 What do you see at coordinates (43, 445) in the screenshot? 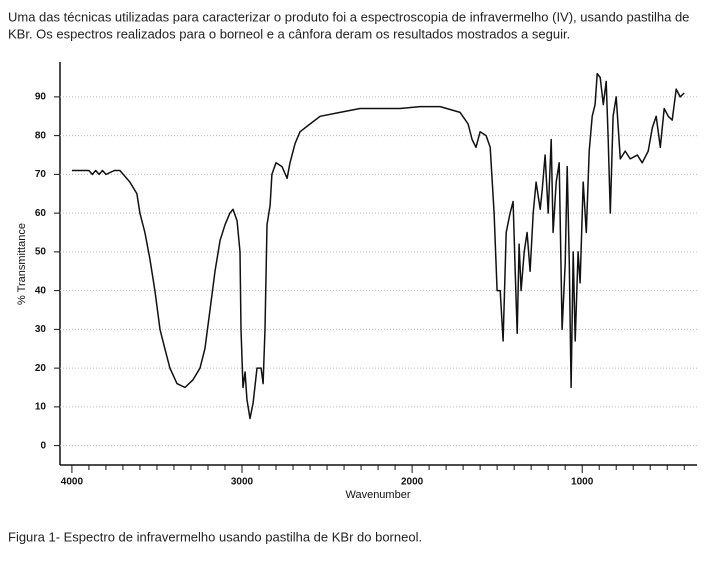
I see `y-tick-label: 0` at bounding box center [43, 445].